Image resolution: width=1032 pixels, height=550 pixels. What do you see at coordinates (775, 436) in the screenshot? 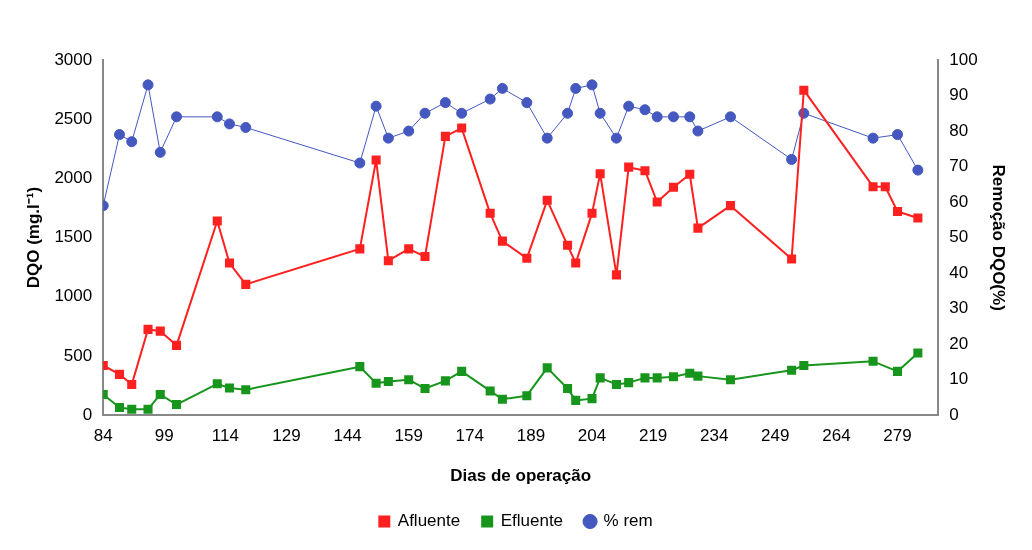
I see `x-tick-label: 249` at bounding box center [775, 436].